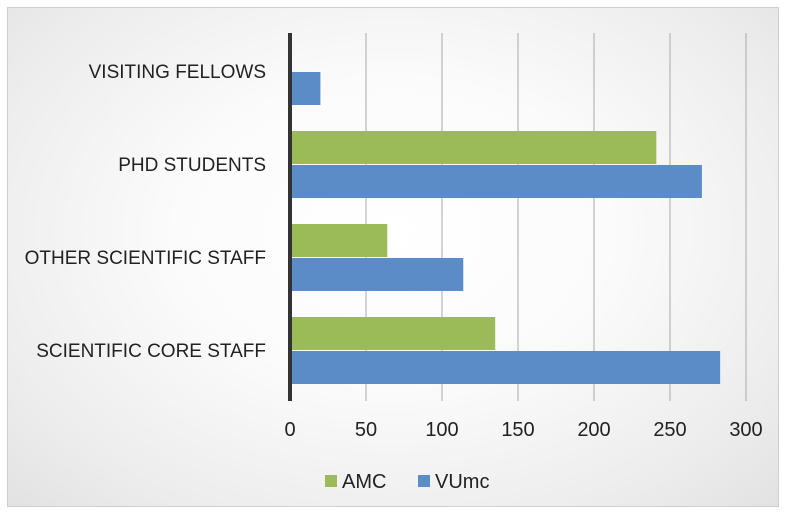  Describe the element at coordinates (289, 430) in the screenshot. I see `x-tick-label: 0` at that location.